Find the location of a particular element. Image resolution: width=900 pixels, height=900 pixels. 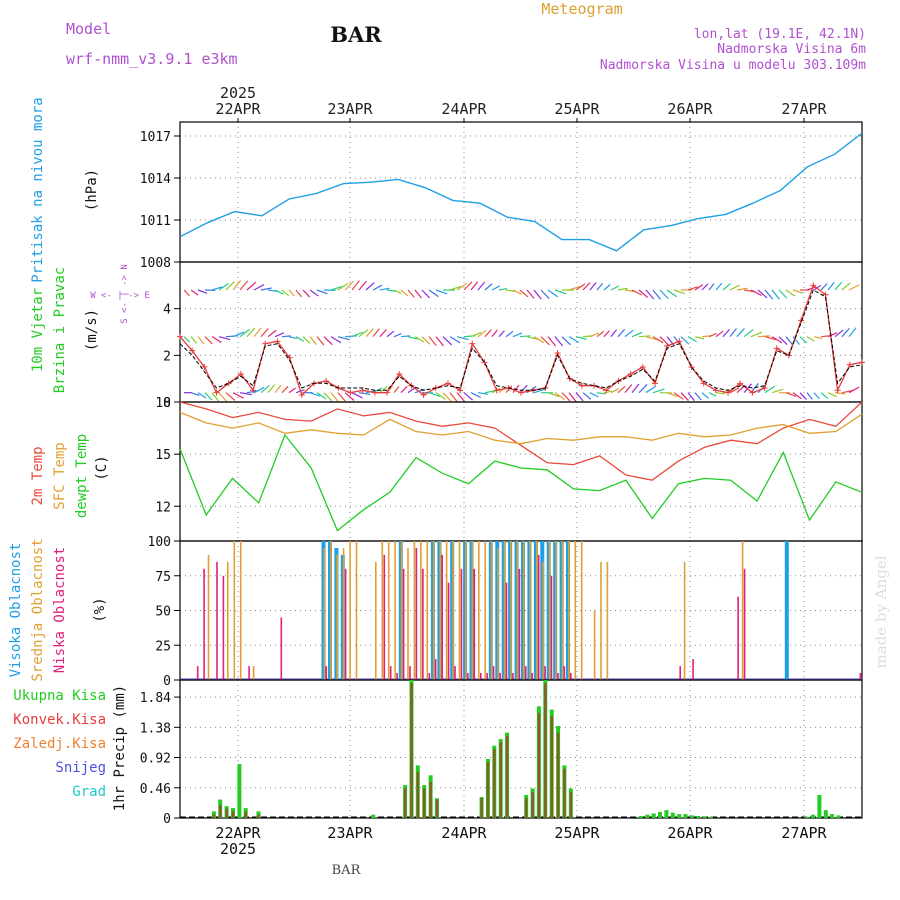

legend-snow: Snijeg is located at coordinates (80, 768).